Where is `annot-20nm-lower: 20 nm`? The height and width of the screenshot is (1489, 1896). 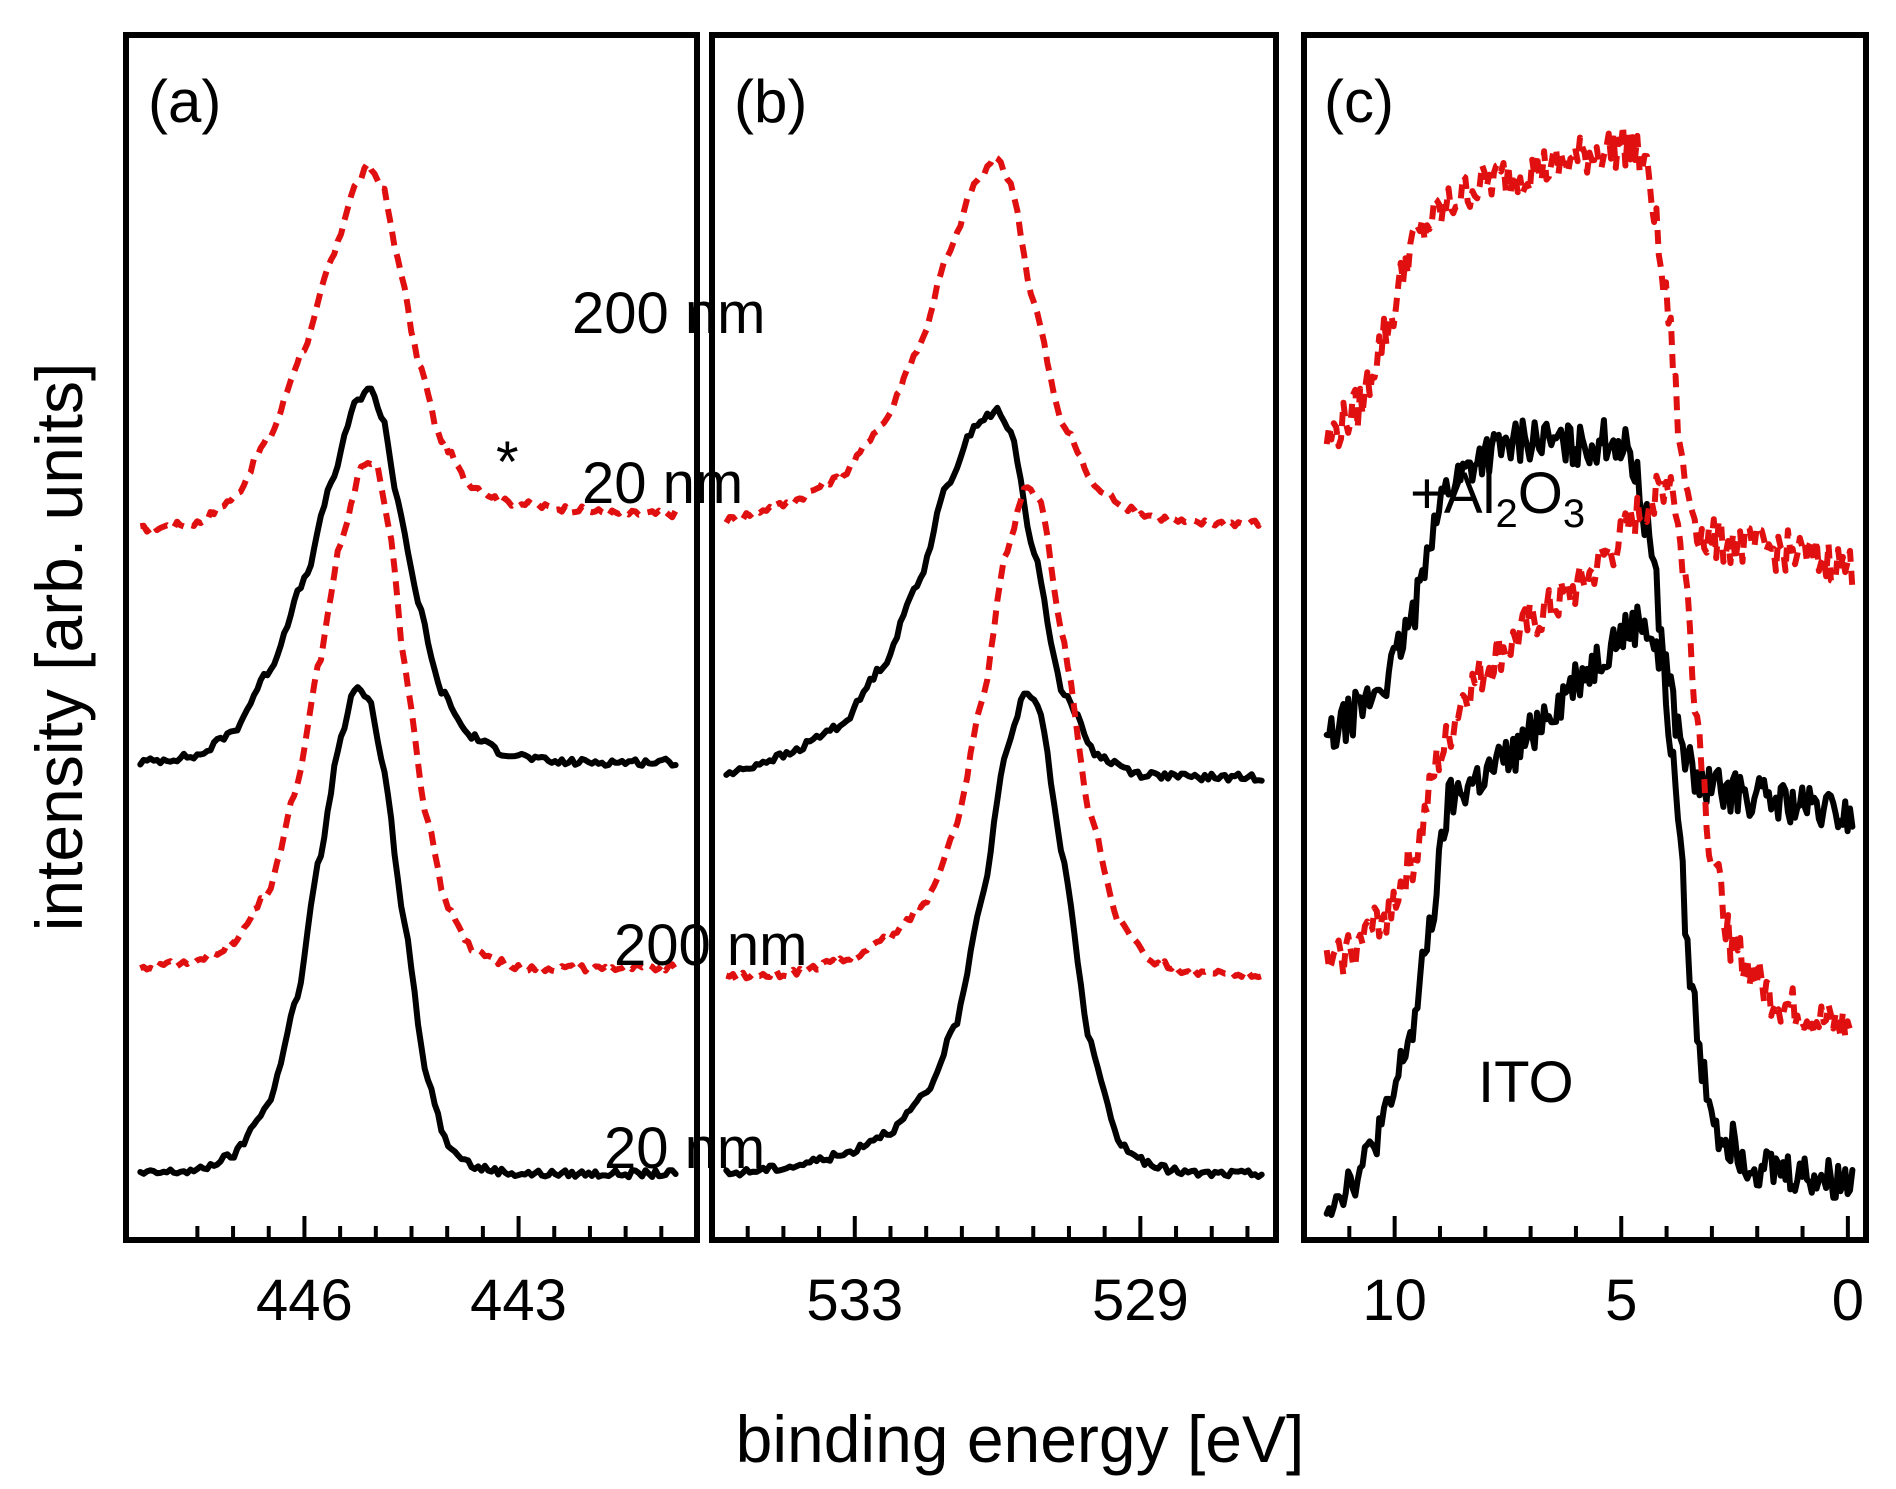
annot-20nm-lower: 20 nm is located at coordinates (684, 1148).